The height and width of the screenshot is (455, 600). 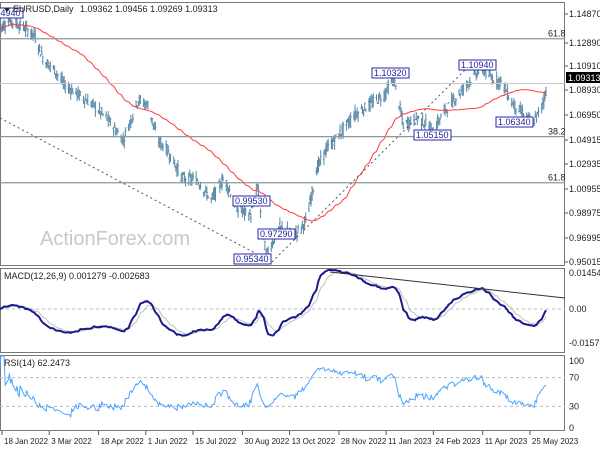 What do you see at coordinates (574, 406) in the screenshot?
I see `rsi-y-tick-label: 30` at bounding box center [574, 406].